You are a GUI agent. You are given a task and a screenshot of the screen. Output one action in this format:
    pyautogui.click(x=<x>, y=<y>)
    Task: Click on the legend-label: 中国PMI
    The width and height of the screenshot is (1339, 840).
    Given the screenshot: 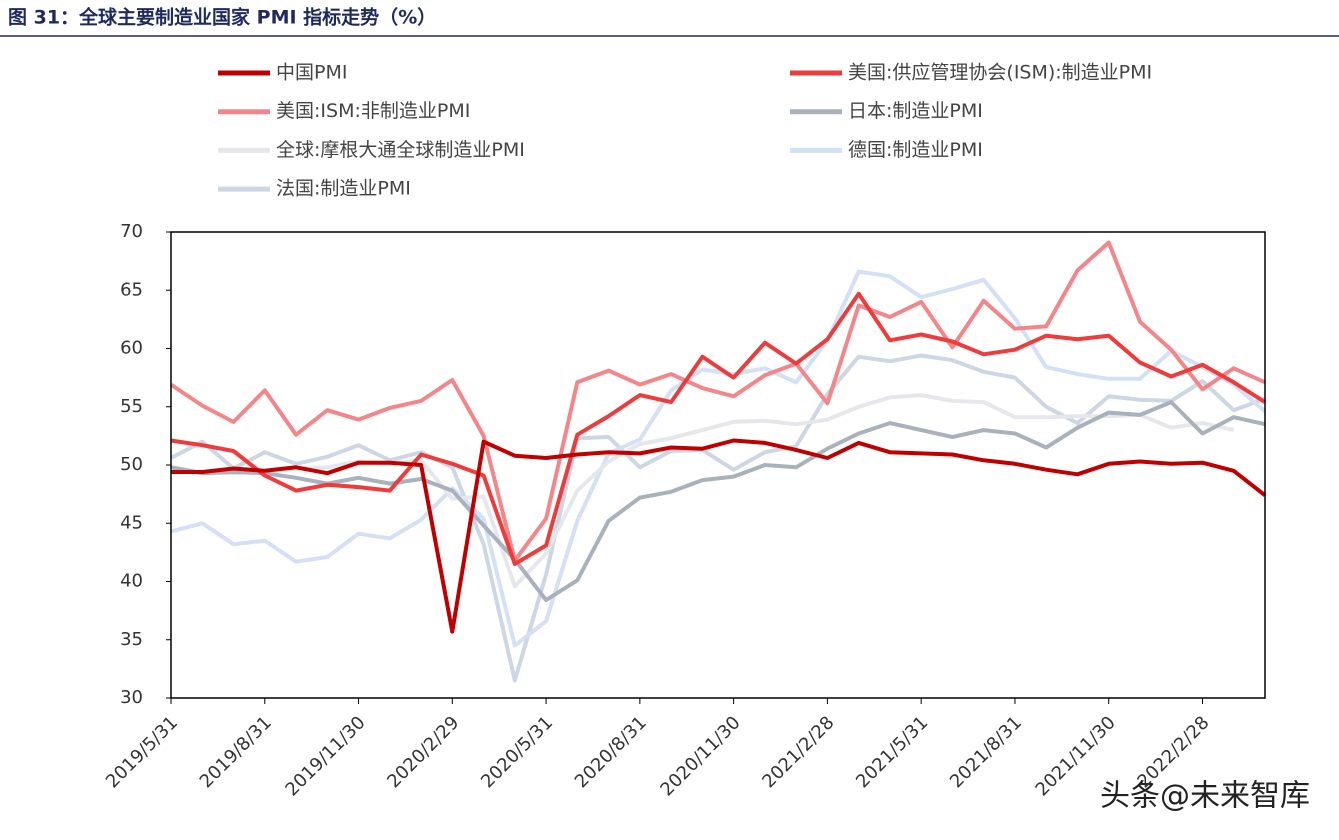 What is the action you would take?
    pyautogui.click(x=311, y=73)
    